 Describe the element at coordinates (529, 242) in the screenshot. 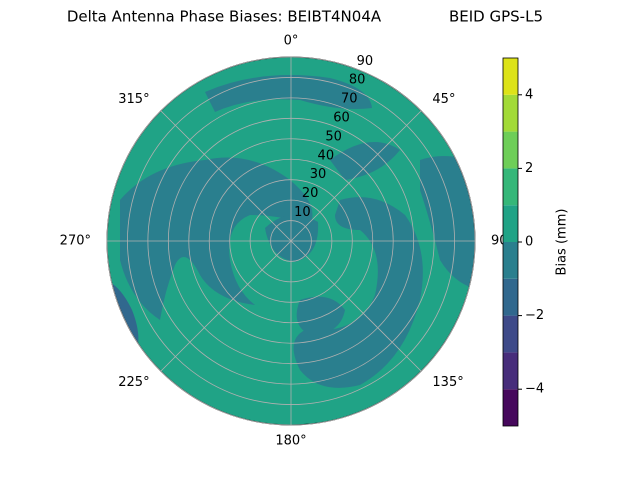

I see `colorbar-tick-label: 0` at that location.